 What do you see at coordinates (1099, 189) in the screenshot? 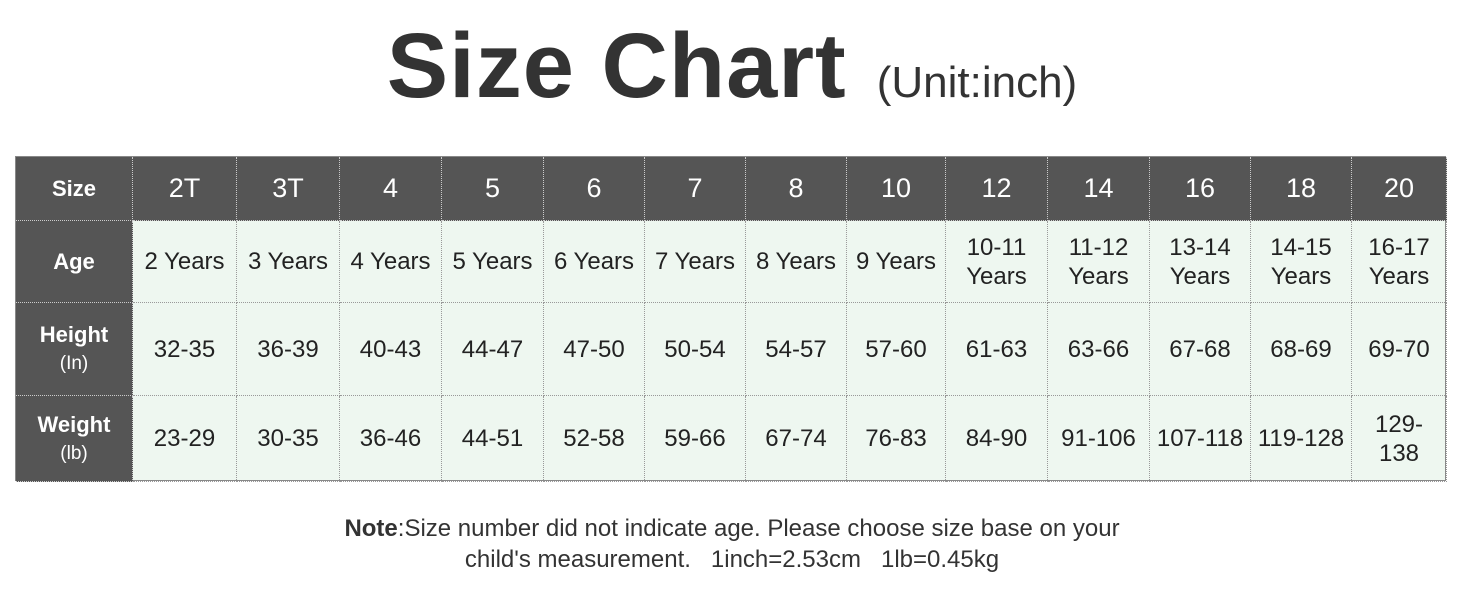
I see `column-header: 14` at bounding box center [1099, 189].